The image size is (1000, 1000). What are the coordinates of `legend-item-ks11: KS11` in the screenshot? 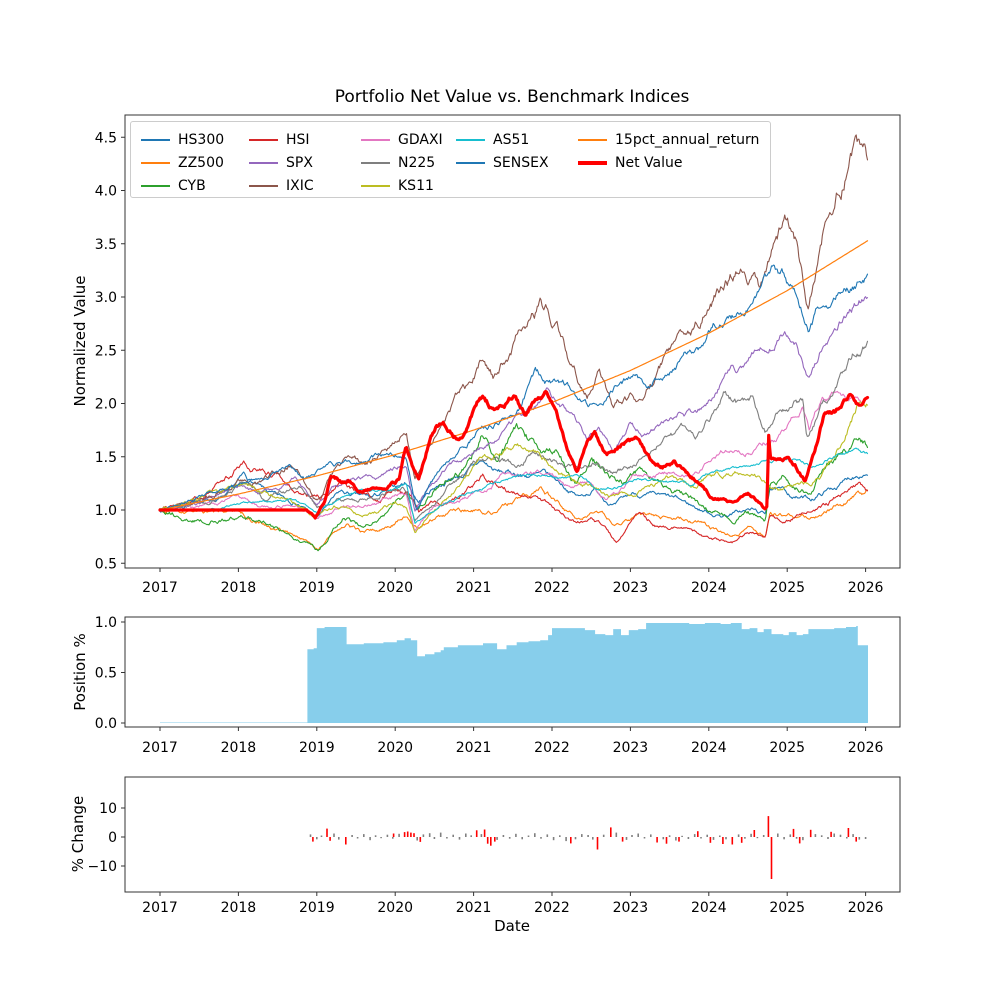 It's located at (397, 185).